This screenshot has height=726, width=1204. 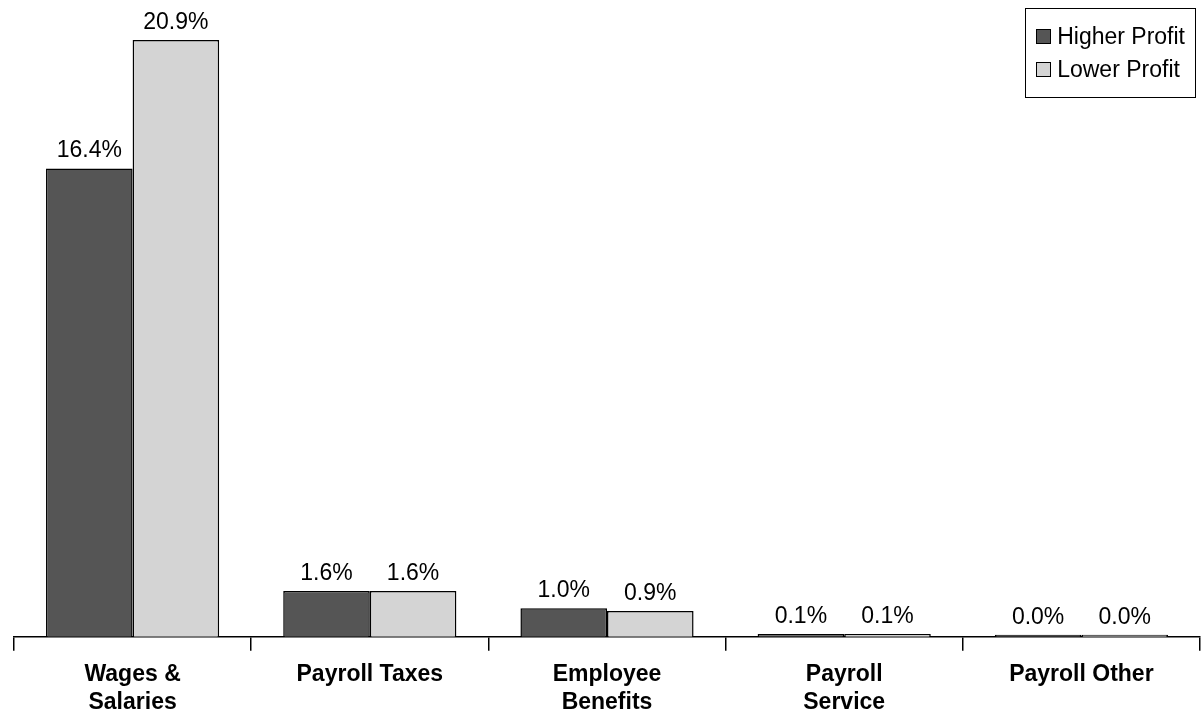 What do you see at coordinates (650, 591) in the screenshot?
I see `data-label: 0.9%` at bounding box center [650, 591].